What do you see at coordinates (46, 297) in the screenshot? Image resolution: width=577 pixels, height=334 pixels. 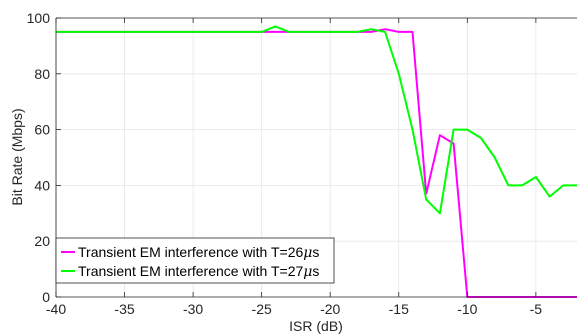 I see `y-tick-label: 0` at bounding box center [46, 297].